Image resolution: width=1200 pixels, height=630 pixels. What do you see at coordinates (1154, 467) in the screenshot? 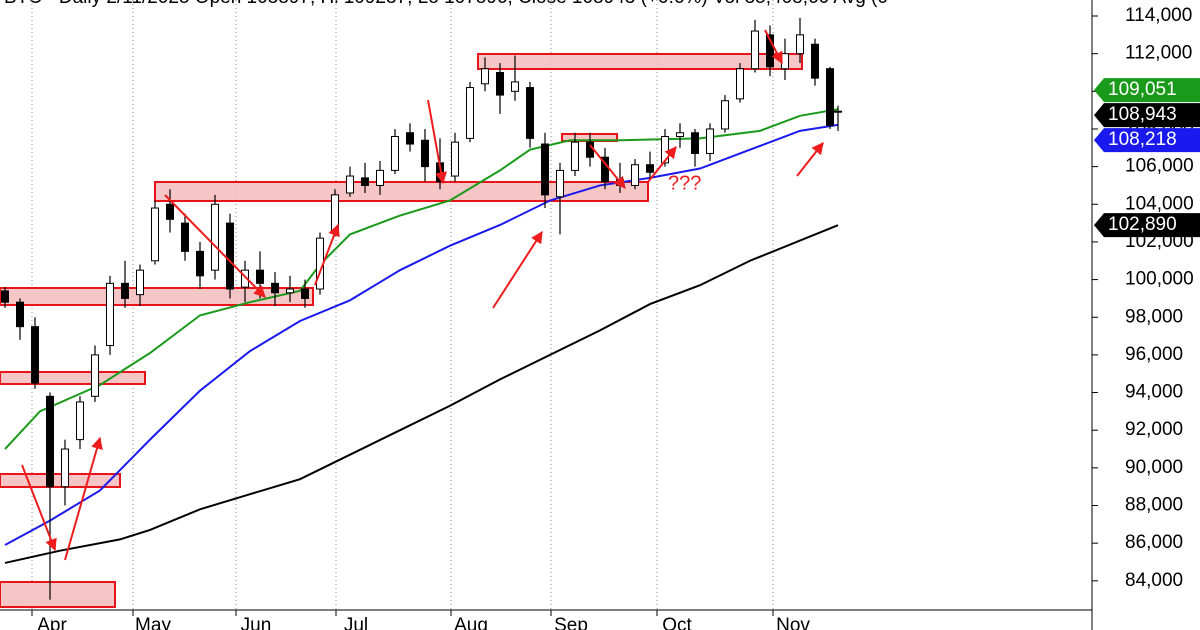
I see `y-tick-label: 90,000` at bounding box center [1154, 467].